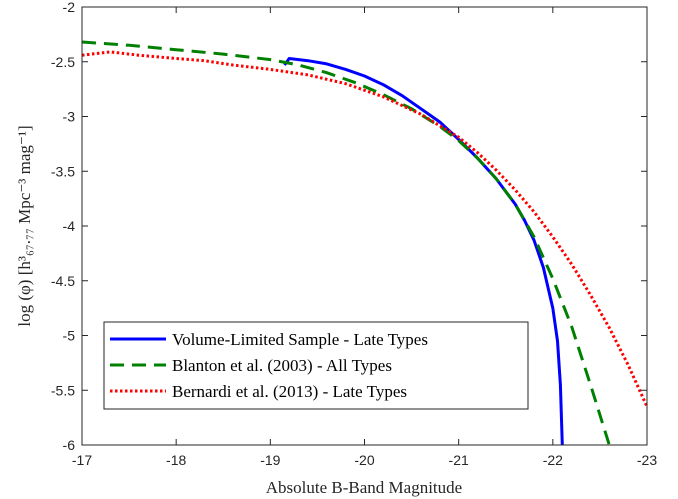  Describe the element at coordinates (63, 281) in the screenshot. I see `y-tick-label: -4.5` at that location.